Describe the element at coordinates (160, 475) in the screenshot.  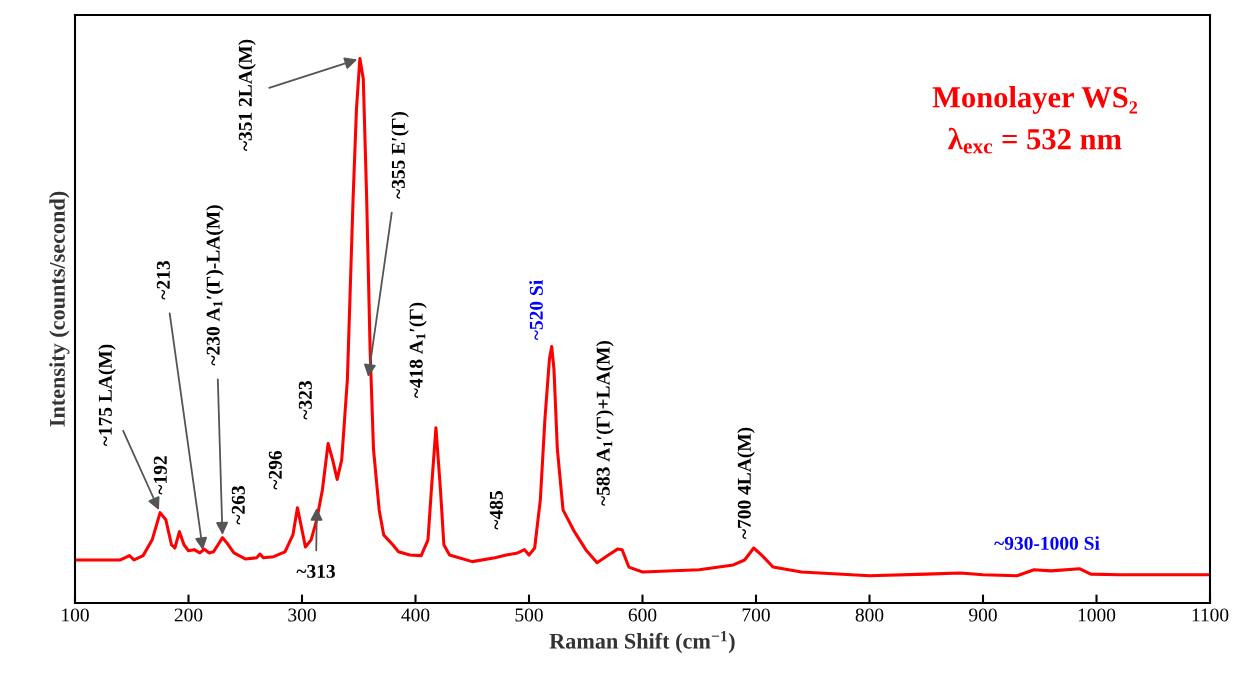
I see `annotation: ~192` at that location.